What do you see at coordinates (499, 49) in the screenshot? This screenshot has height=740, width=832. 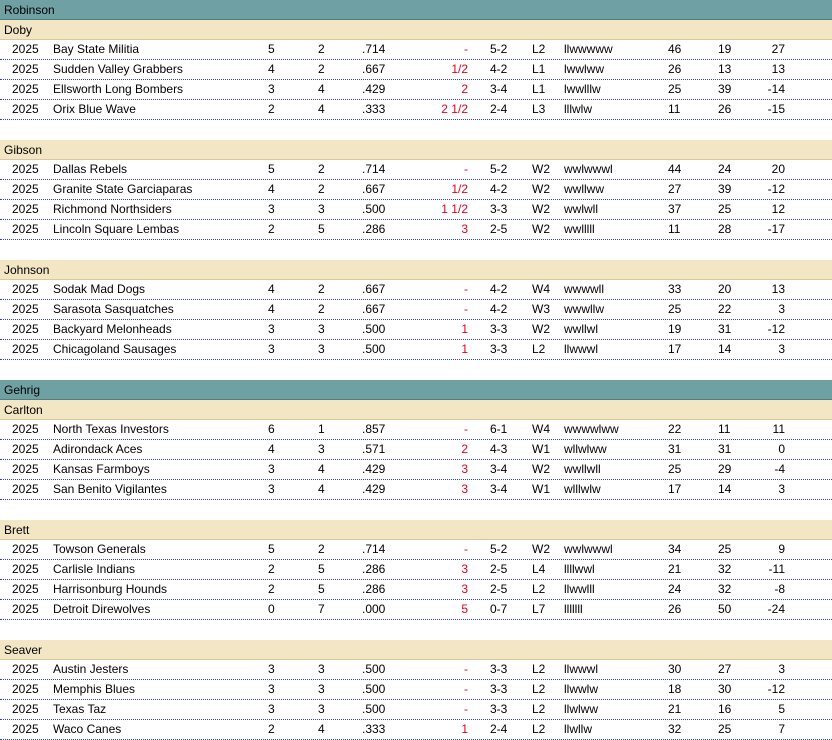 I see `record-cell: 5-2` at bounding box center [499, 49].